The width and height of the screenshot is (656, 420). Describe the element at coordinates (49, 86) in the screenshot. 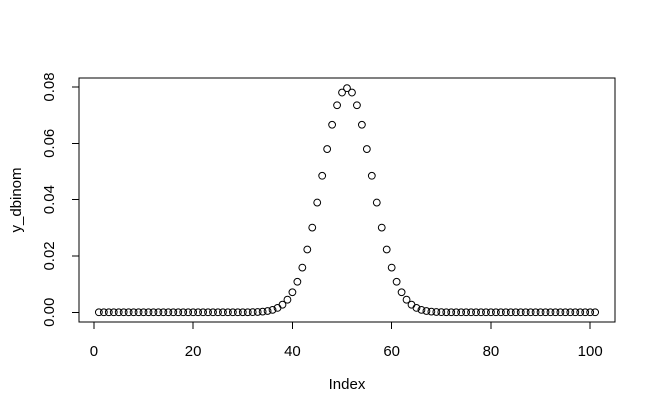

I see `y-axis-tick-label: 0.08` at that location.